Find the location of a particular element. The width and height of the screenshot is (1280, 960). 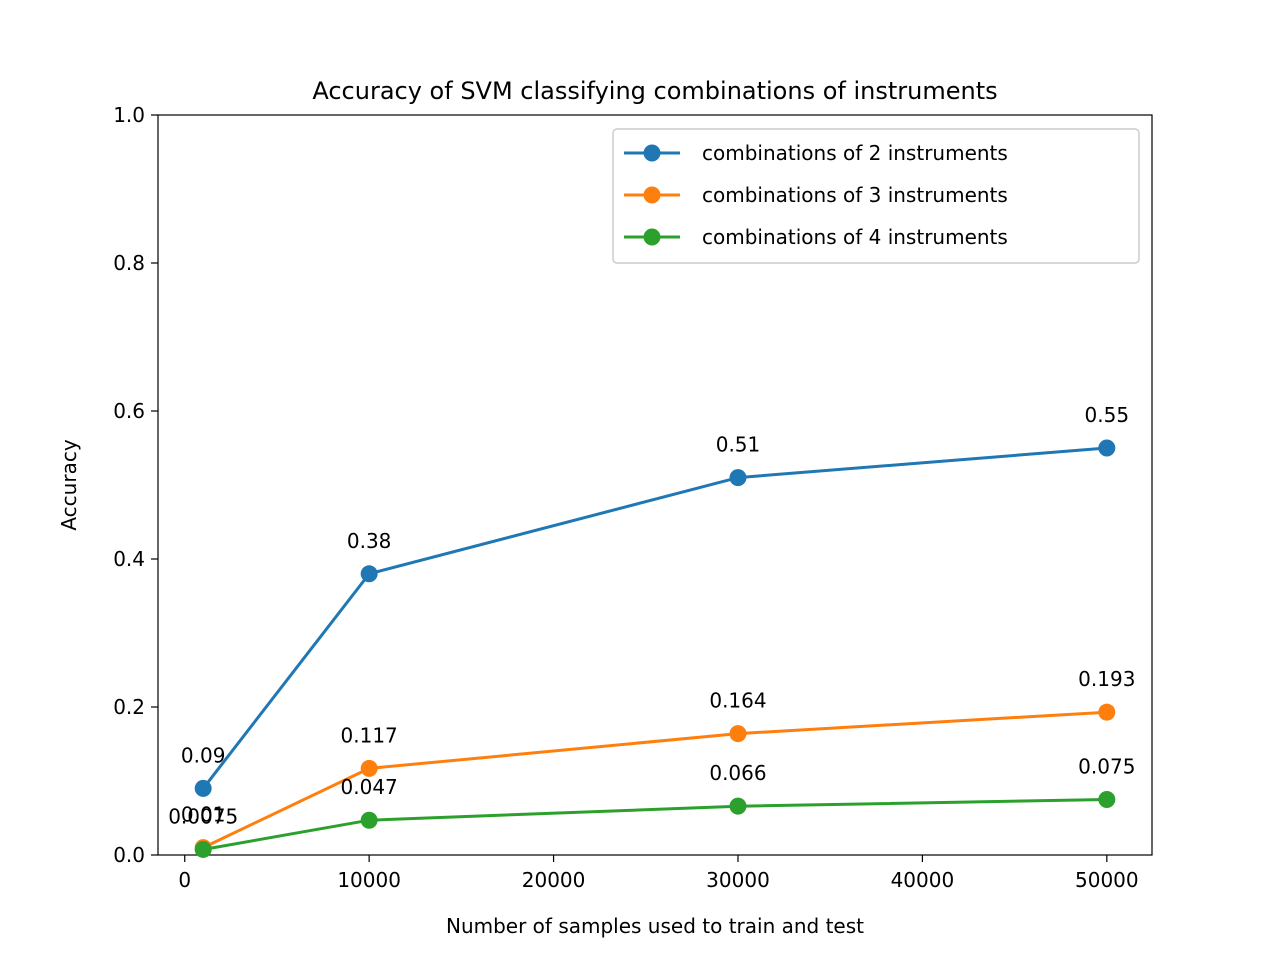

data-label: 0.117 is located at coordinates (369, 735).